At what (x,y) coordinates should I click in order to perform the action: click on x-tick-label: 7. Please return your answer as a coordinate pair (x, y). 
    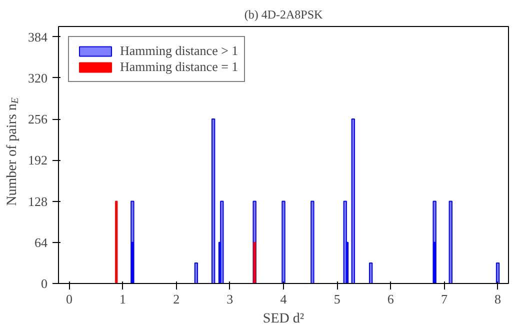
    Looking at the image, I should click on (444, 299).